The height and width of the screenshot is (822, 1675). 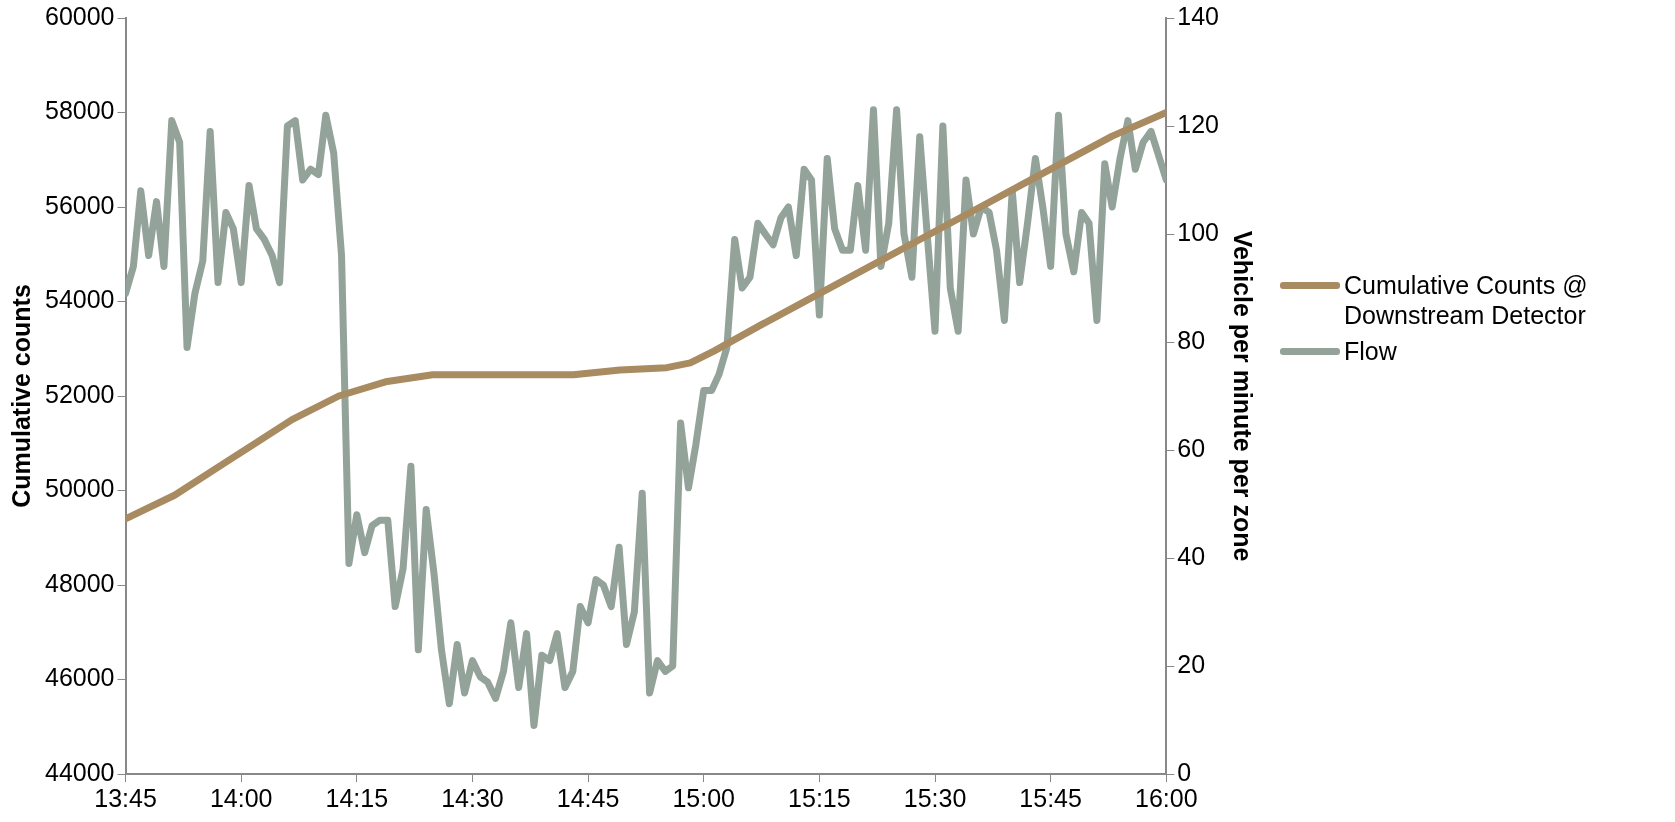 What do you see at coordinates (819, 797) in the screenshot?
I see `x-tick-label: 15:15` at bounding box center [819, 797].